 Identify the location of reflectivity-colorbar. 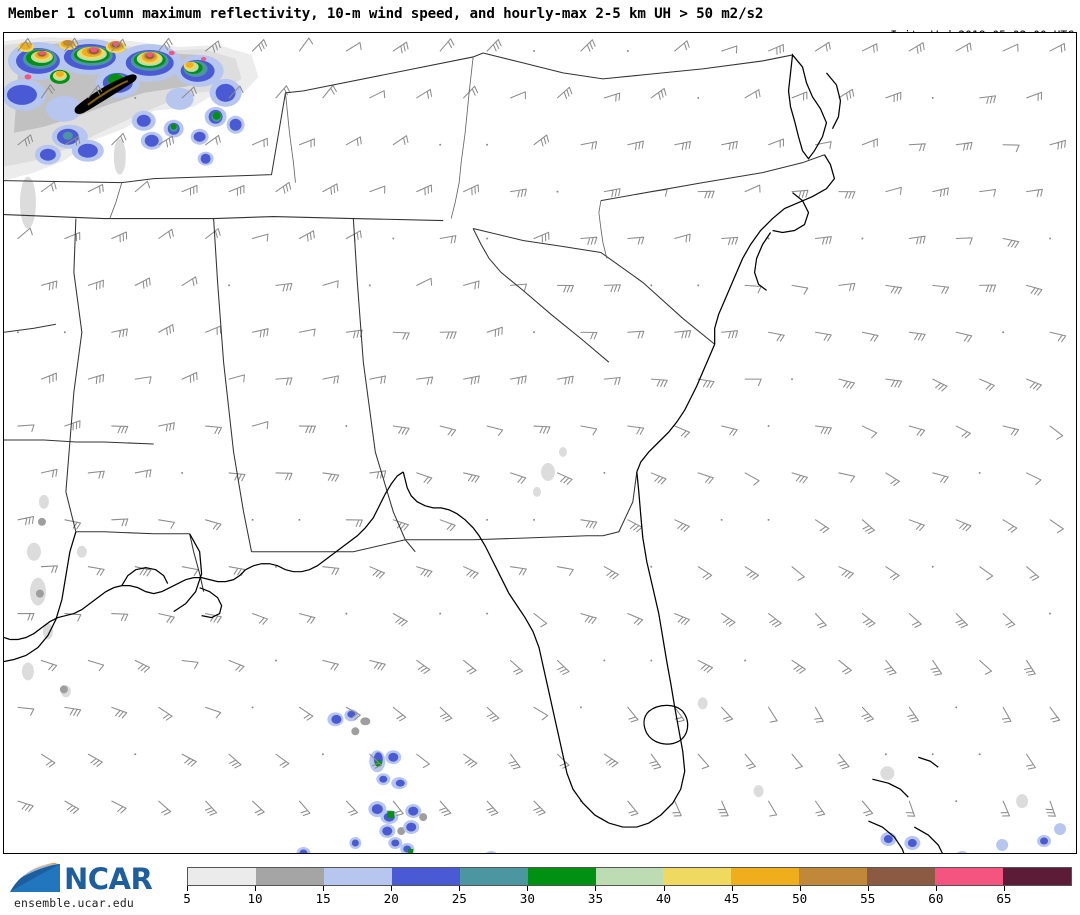
(629, 876).